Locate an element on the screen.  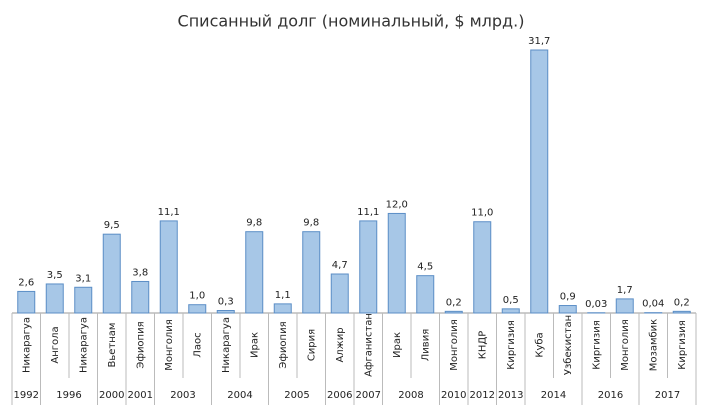
group-label: 1992 is located at coordinates (26, 395).